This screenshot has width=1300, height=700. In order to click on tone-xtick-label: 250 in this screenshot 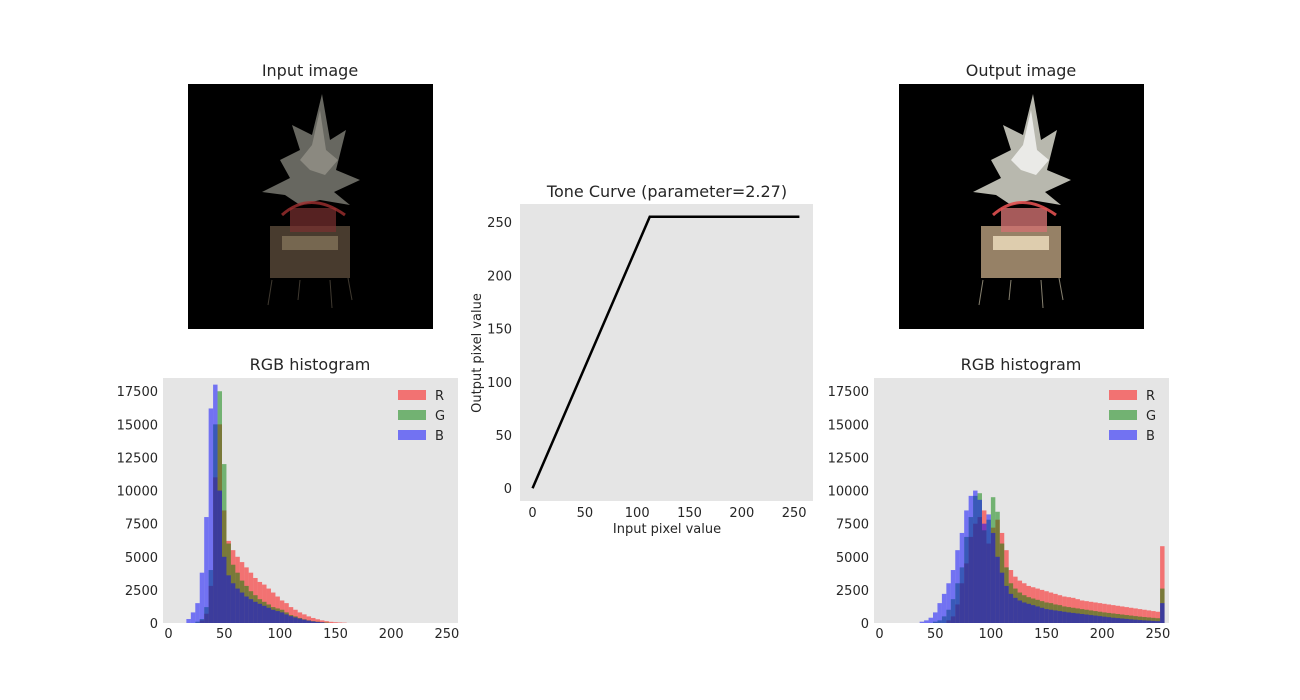, I will do `click(794, 513)`.